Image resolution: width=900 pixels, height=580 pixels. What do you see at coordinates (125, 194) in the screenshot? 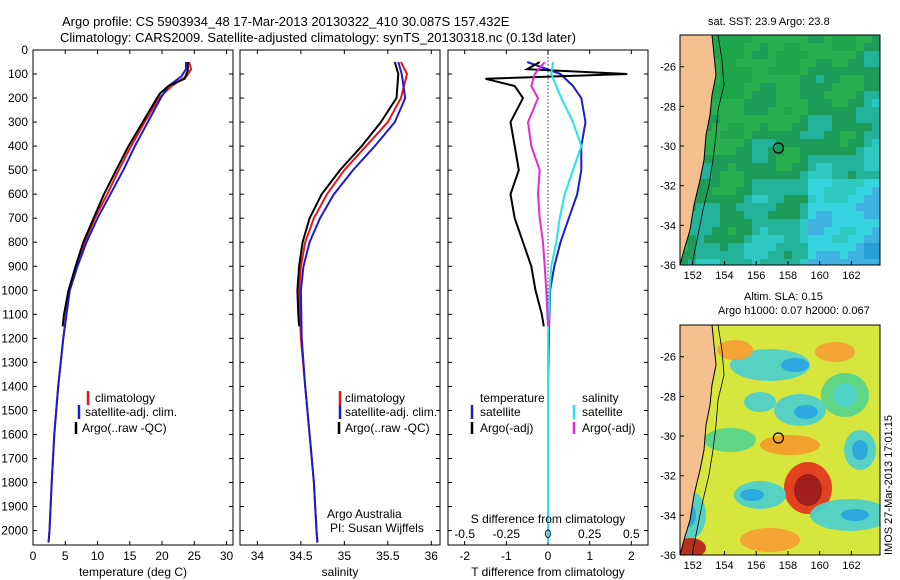
I see `series-line-argo-raw-qc-` at bounding box center [125, 194].